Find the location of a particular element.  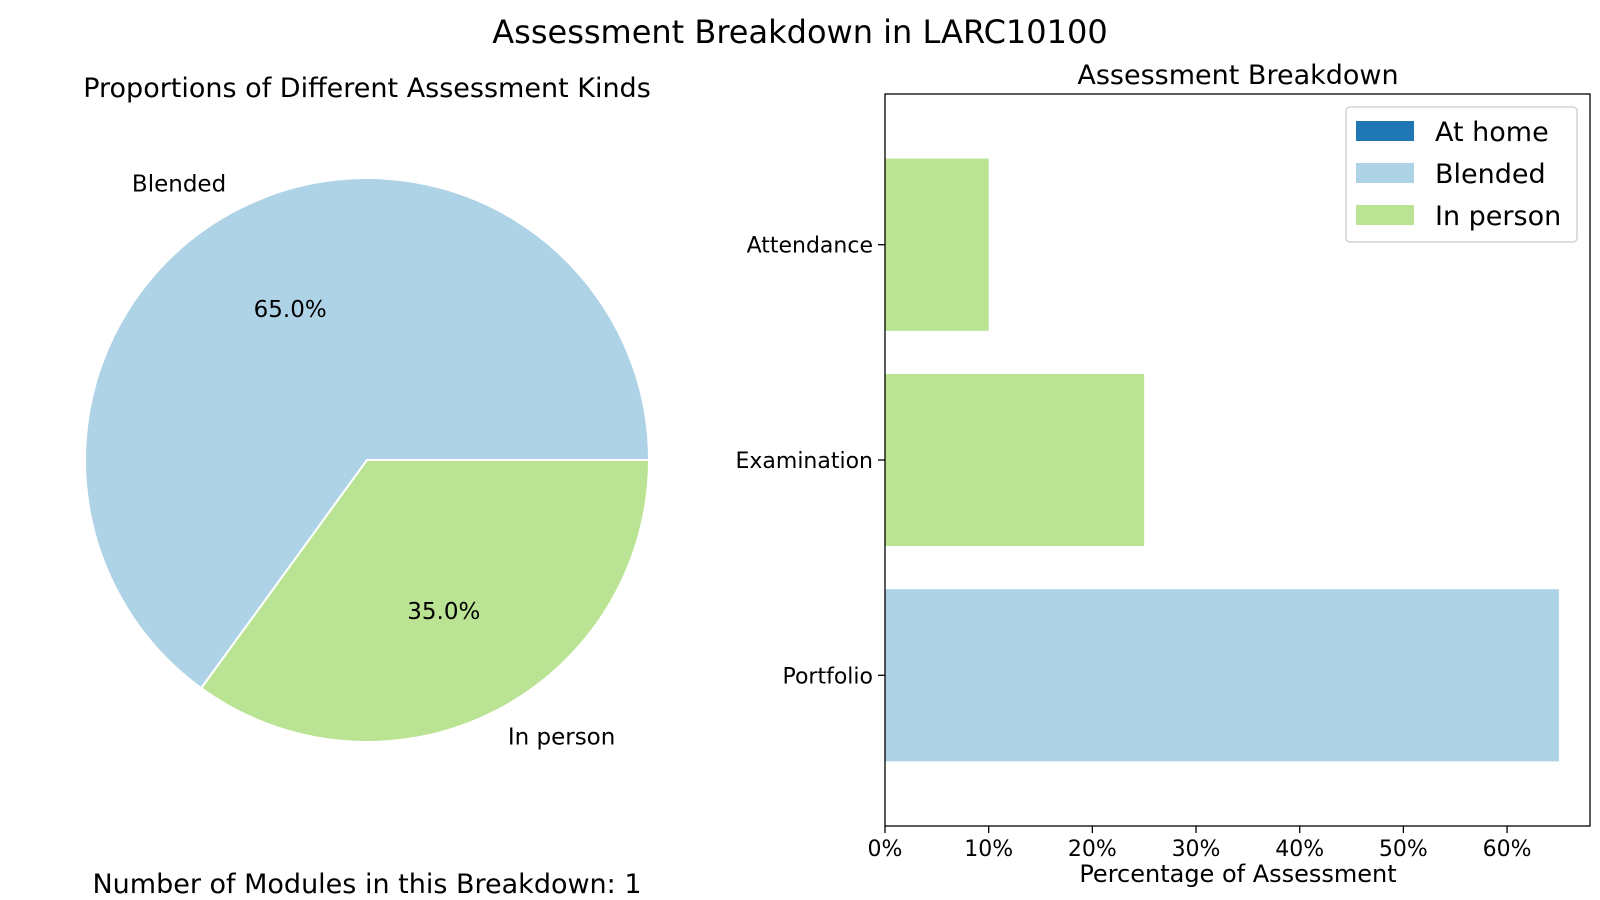

bar-portfolio-blended is located at coordinates (1222, 675).